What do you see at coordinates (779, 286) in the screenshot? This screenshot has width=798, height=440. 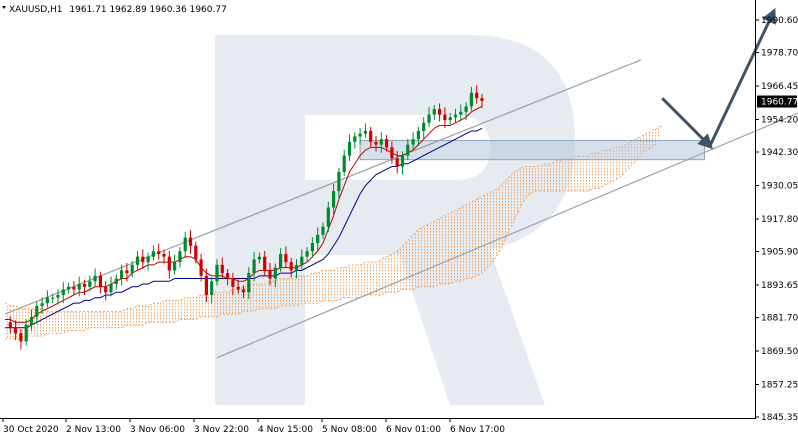 I see `price-tick-label: 1893.65` at bounding box center [779, 286].